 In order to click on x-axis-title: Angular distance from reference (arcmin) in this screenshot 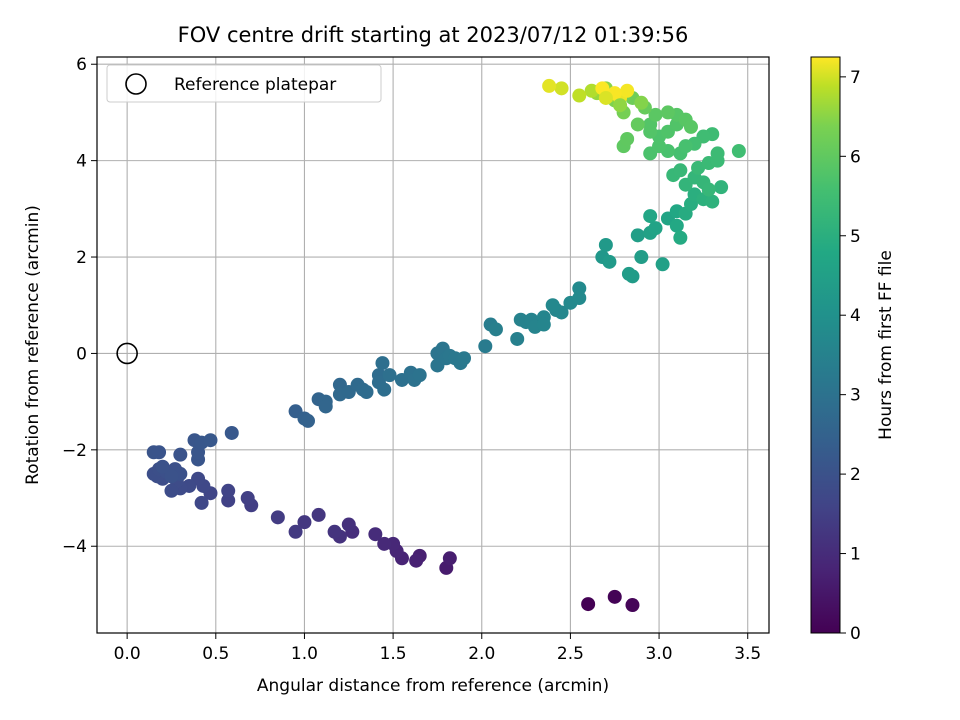, I will do `click(433, 686)`.